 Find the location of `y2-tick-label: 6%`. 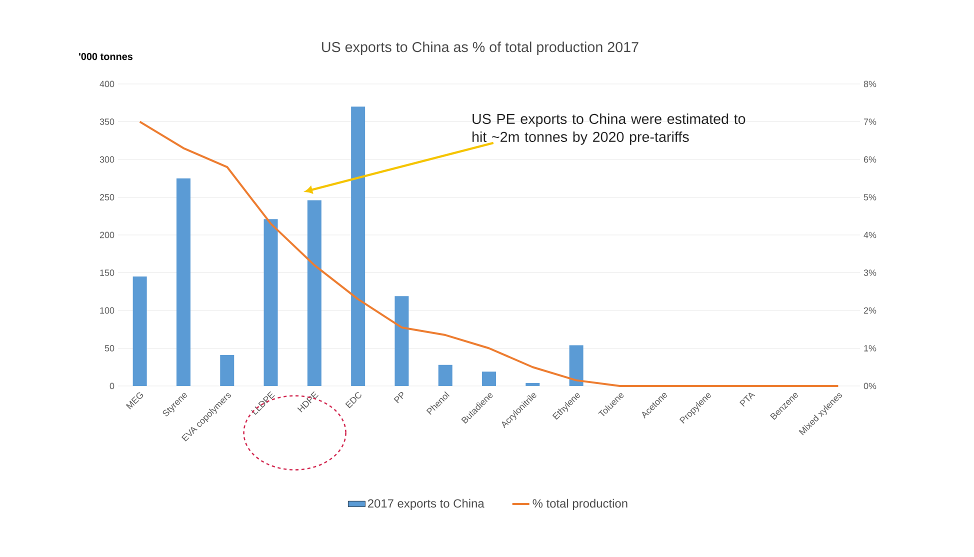

y2-tick-label: 6% is located at coordinates (870, 159).